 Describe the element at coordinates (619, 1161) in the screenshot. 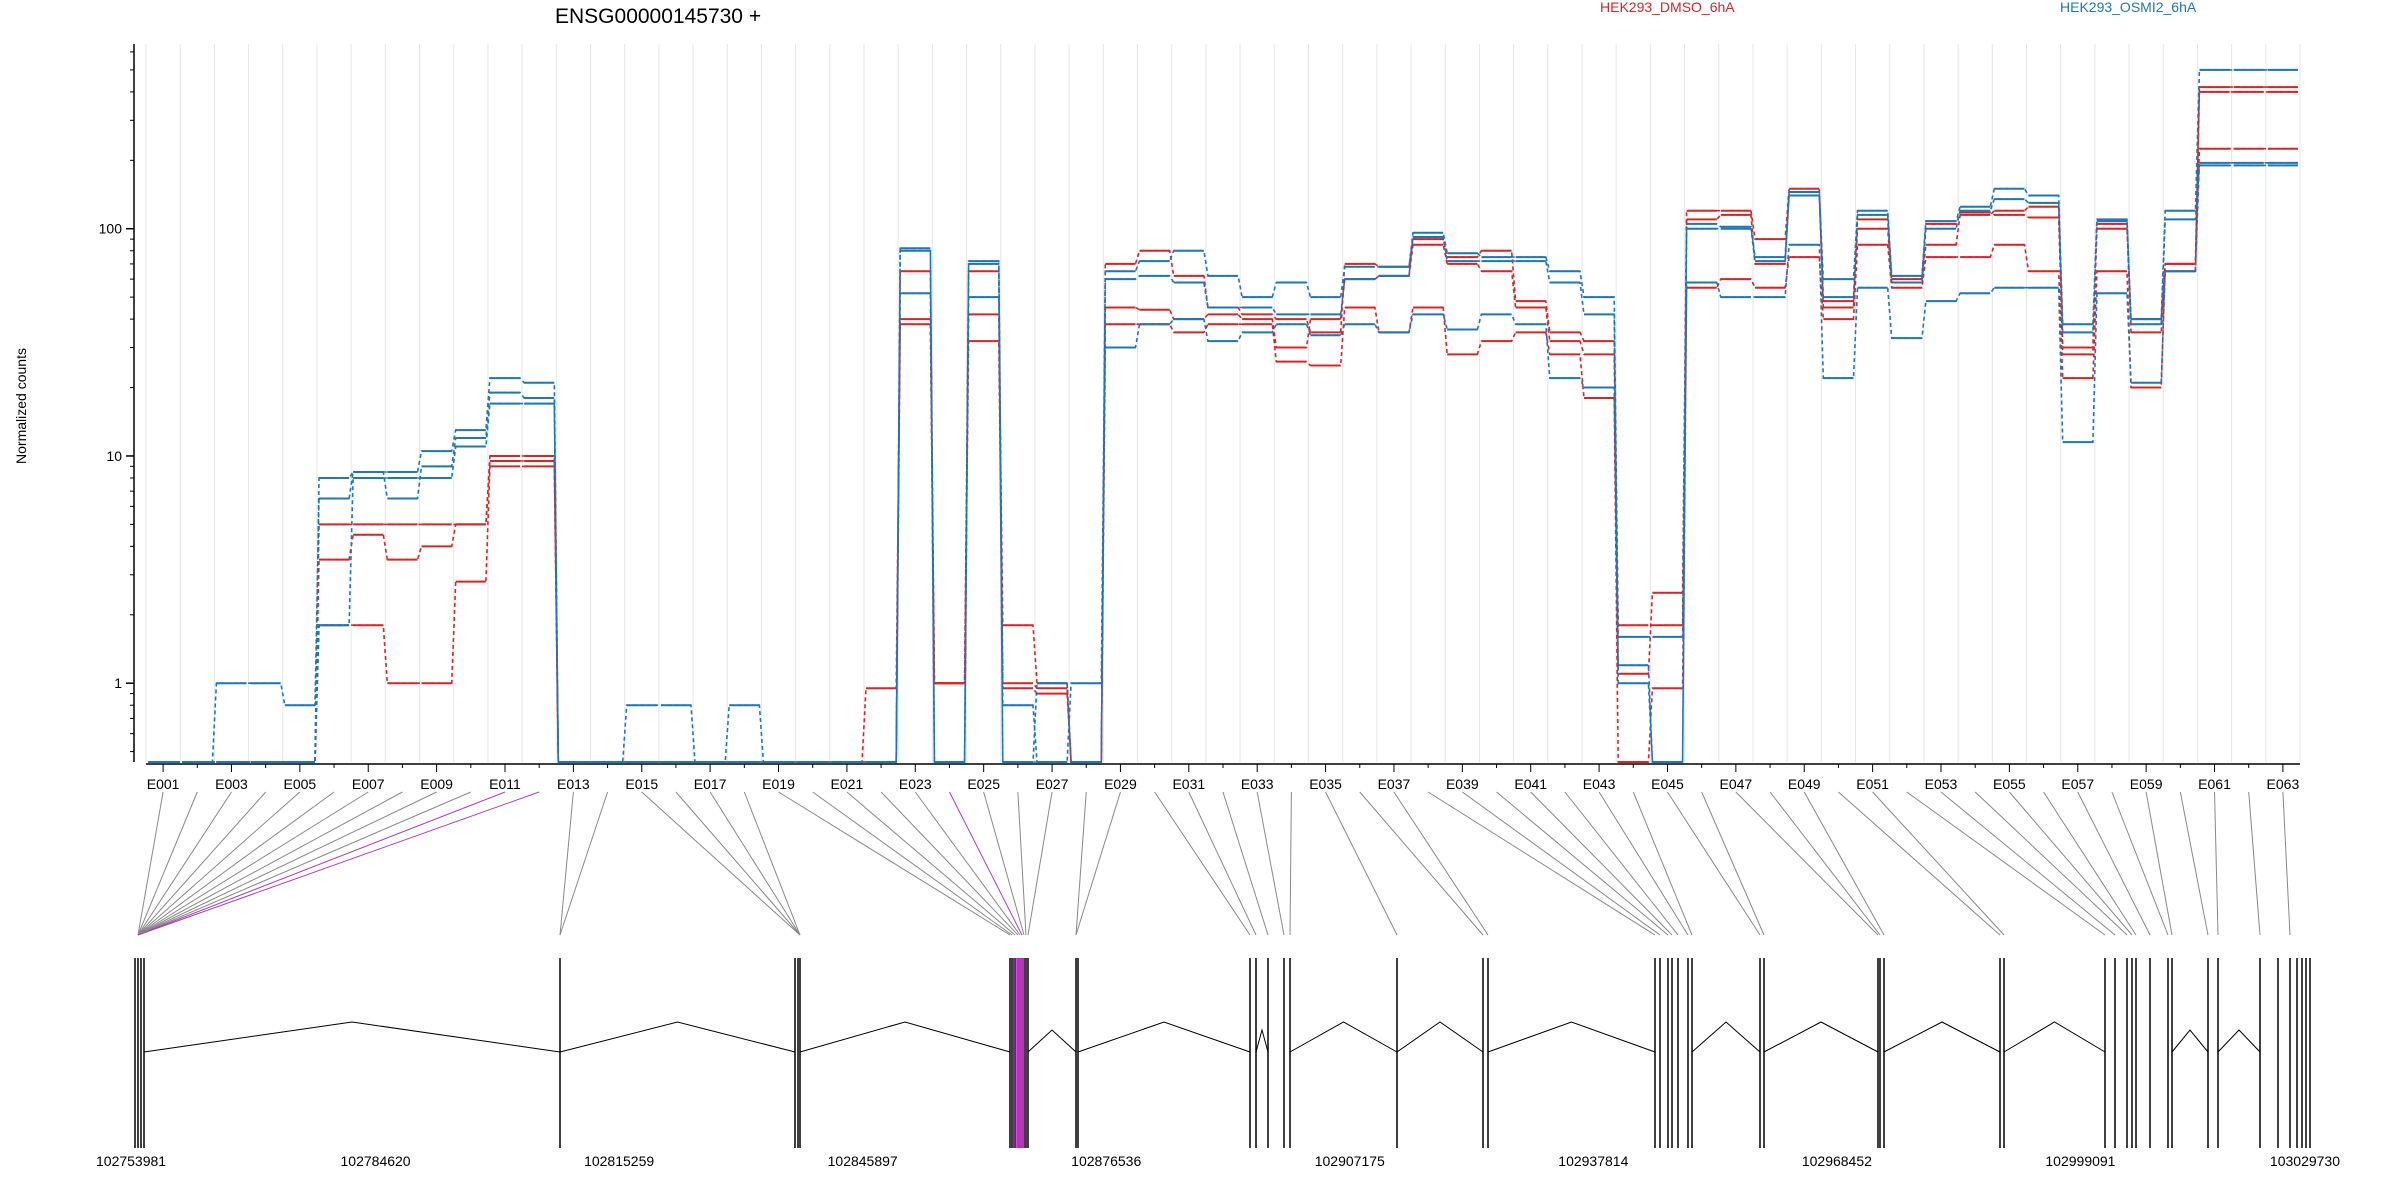

I see `genomic-coordinate-label: 102815259` at that location.